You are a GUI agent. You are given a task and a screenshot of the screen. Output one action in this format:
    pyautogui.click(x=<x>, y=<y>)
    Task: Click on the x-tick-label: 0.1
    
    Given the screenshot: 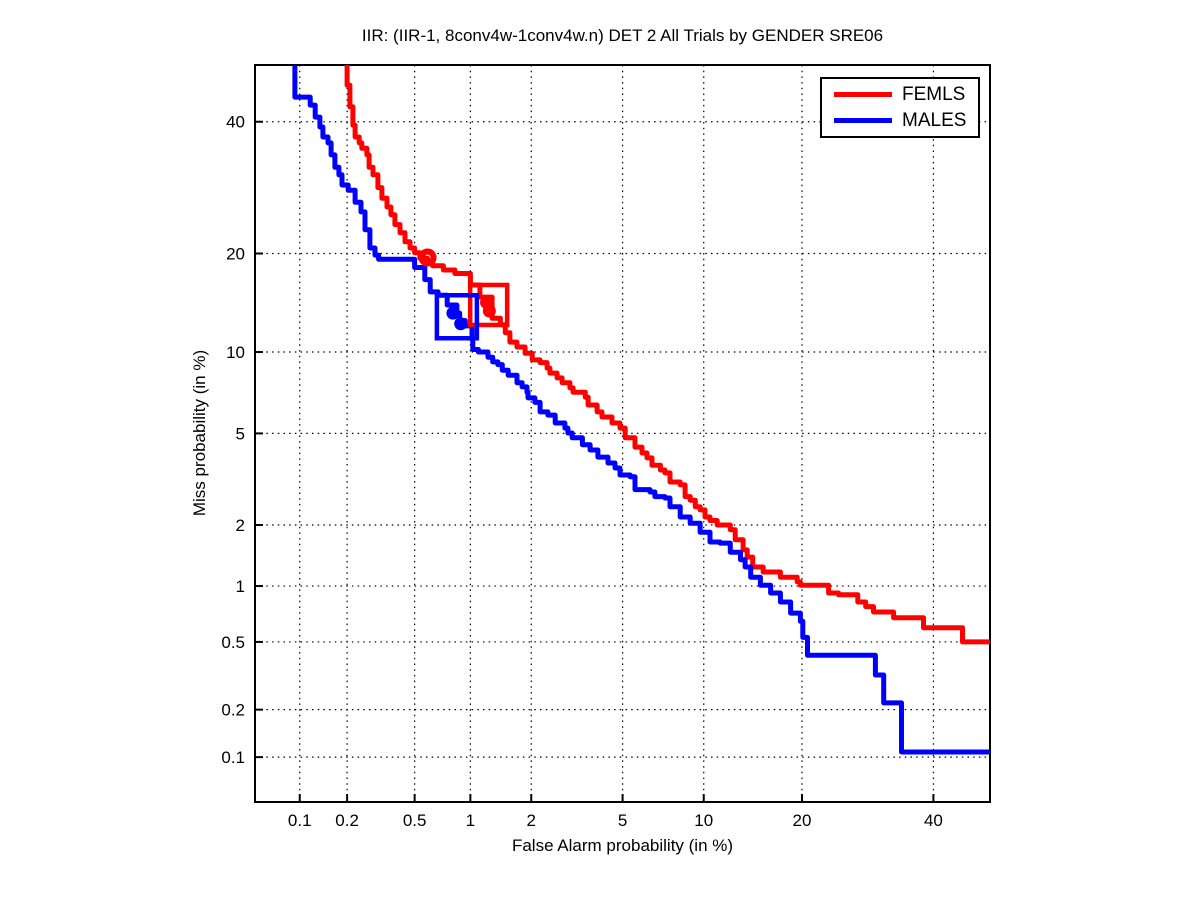 What is the action you would take?
    pyautogui.click(x=300, y=820)
    